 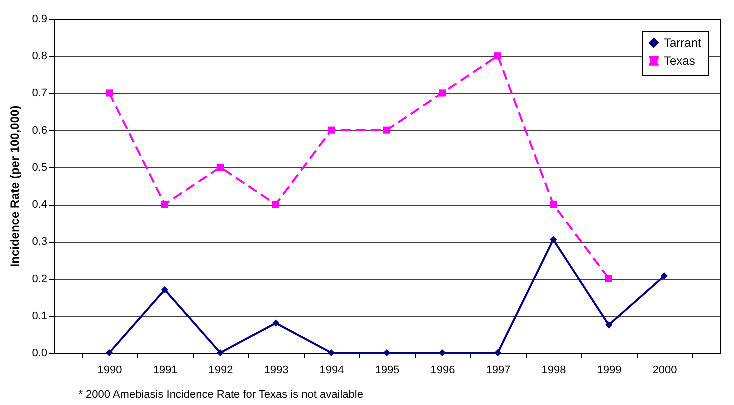 I want to click on legend-label: Texas, so click(x=680, y=61).